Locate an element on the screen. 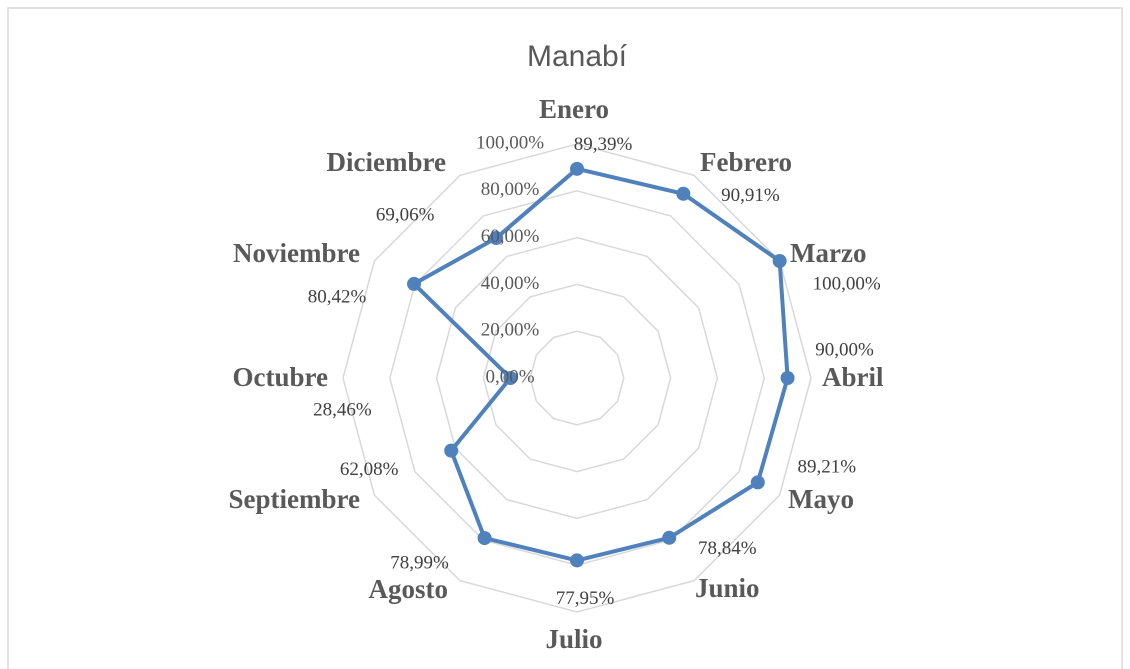  tick-label: 0,00% is located at coordinates (509, 376).